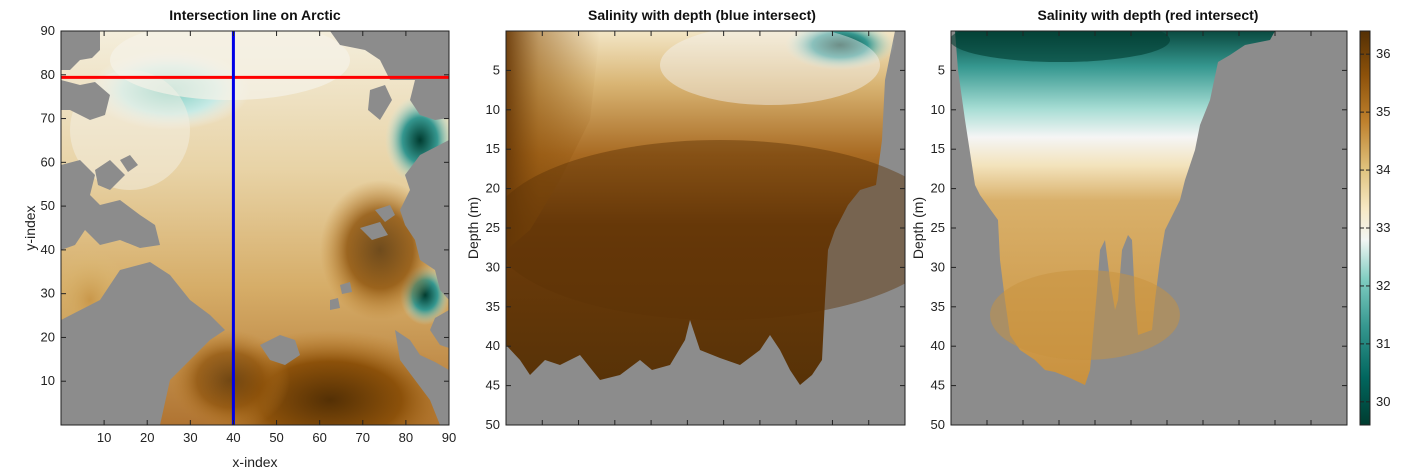  I want to click on panel-a-xtick-label: 30, so click(190, 437).